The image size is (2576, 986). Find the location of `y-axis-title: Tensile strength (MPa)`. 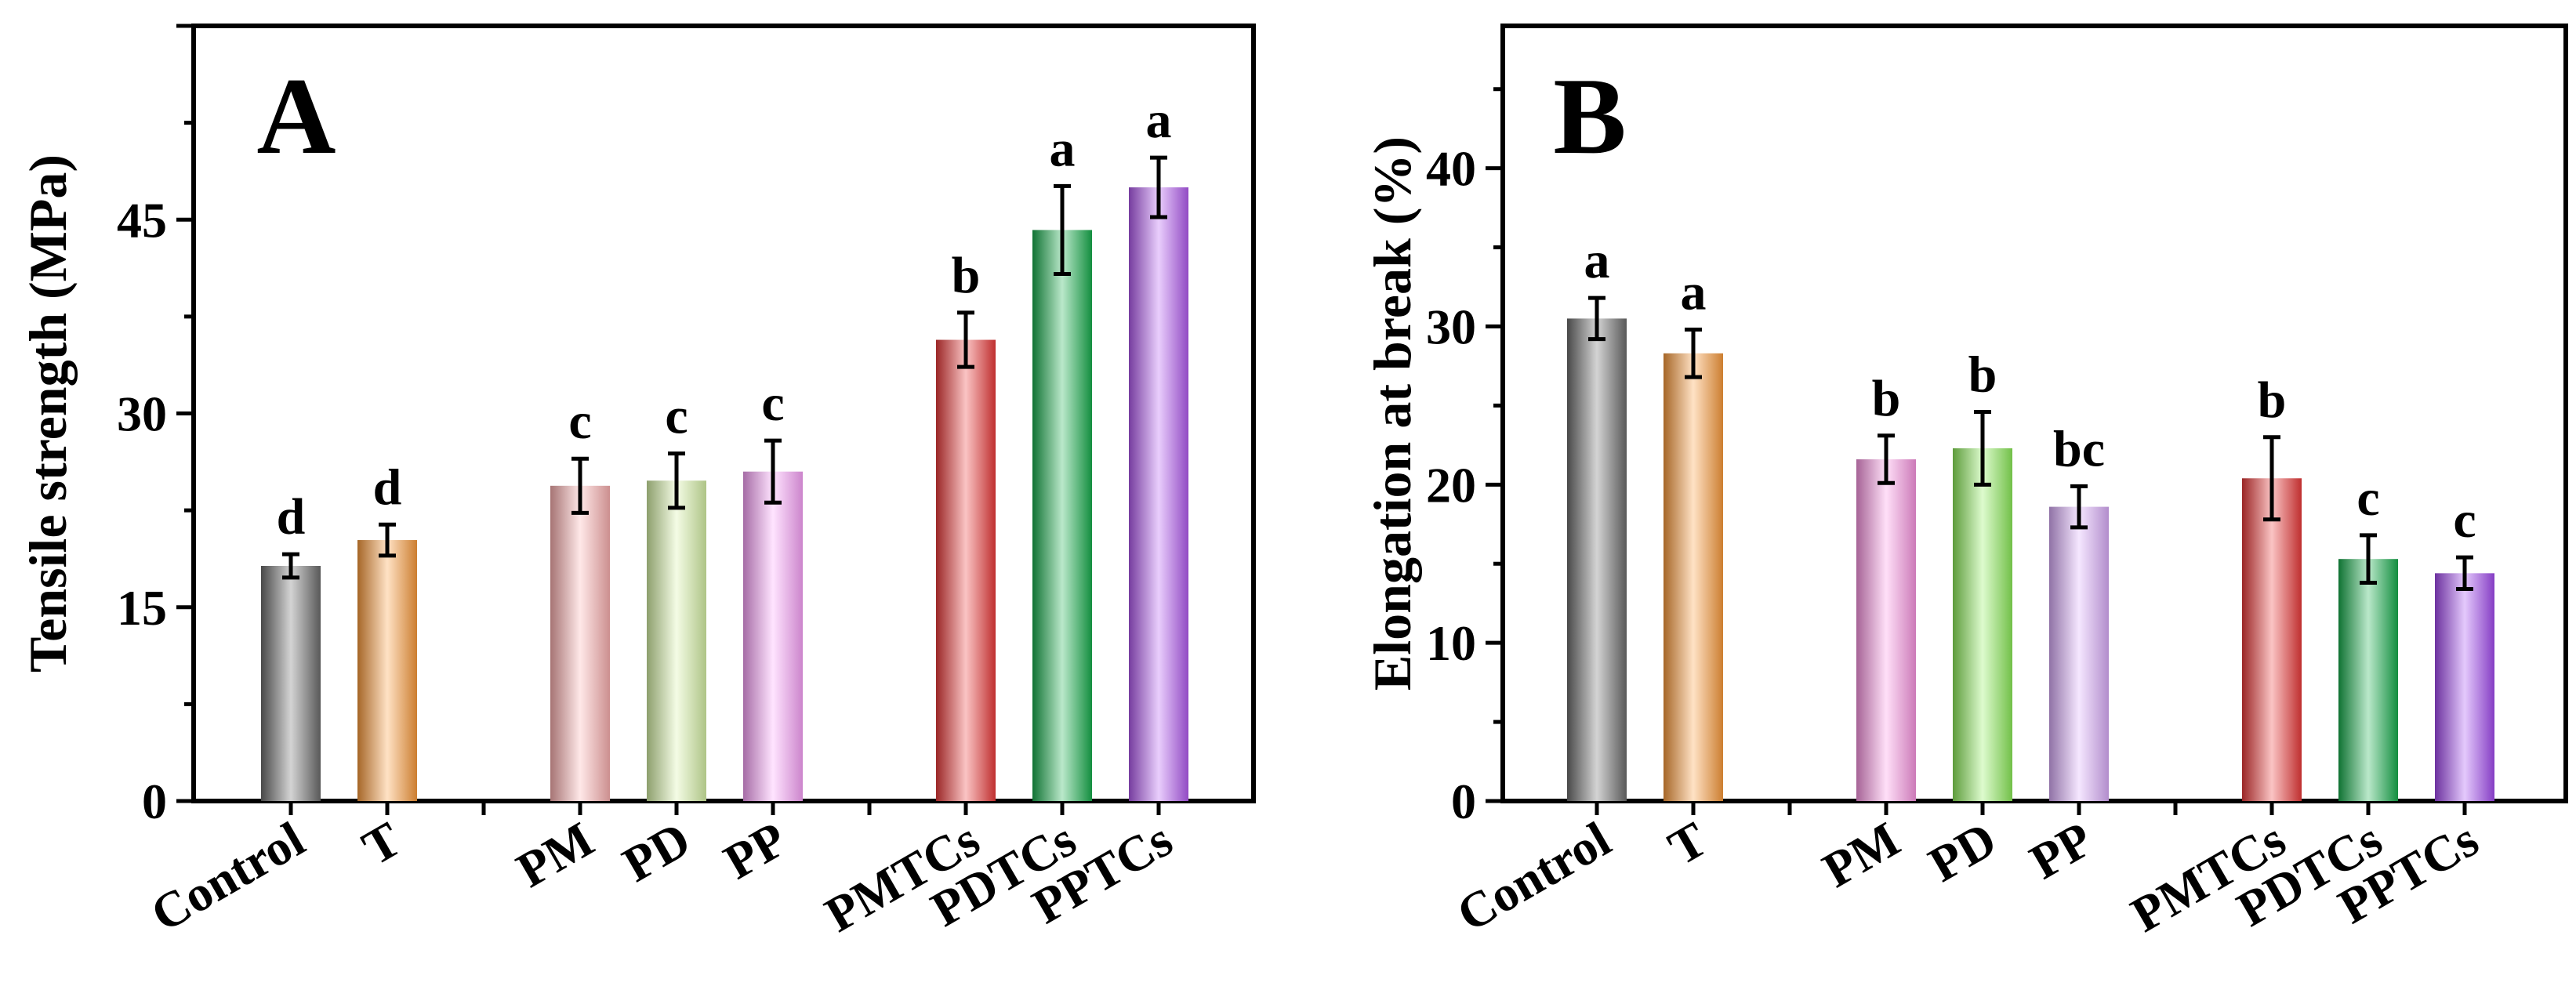

y-axis-title: Tensile strength (MPa) is located at coordinates (48, 413).